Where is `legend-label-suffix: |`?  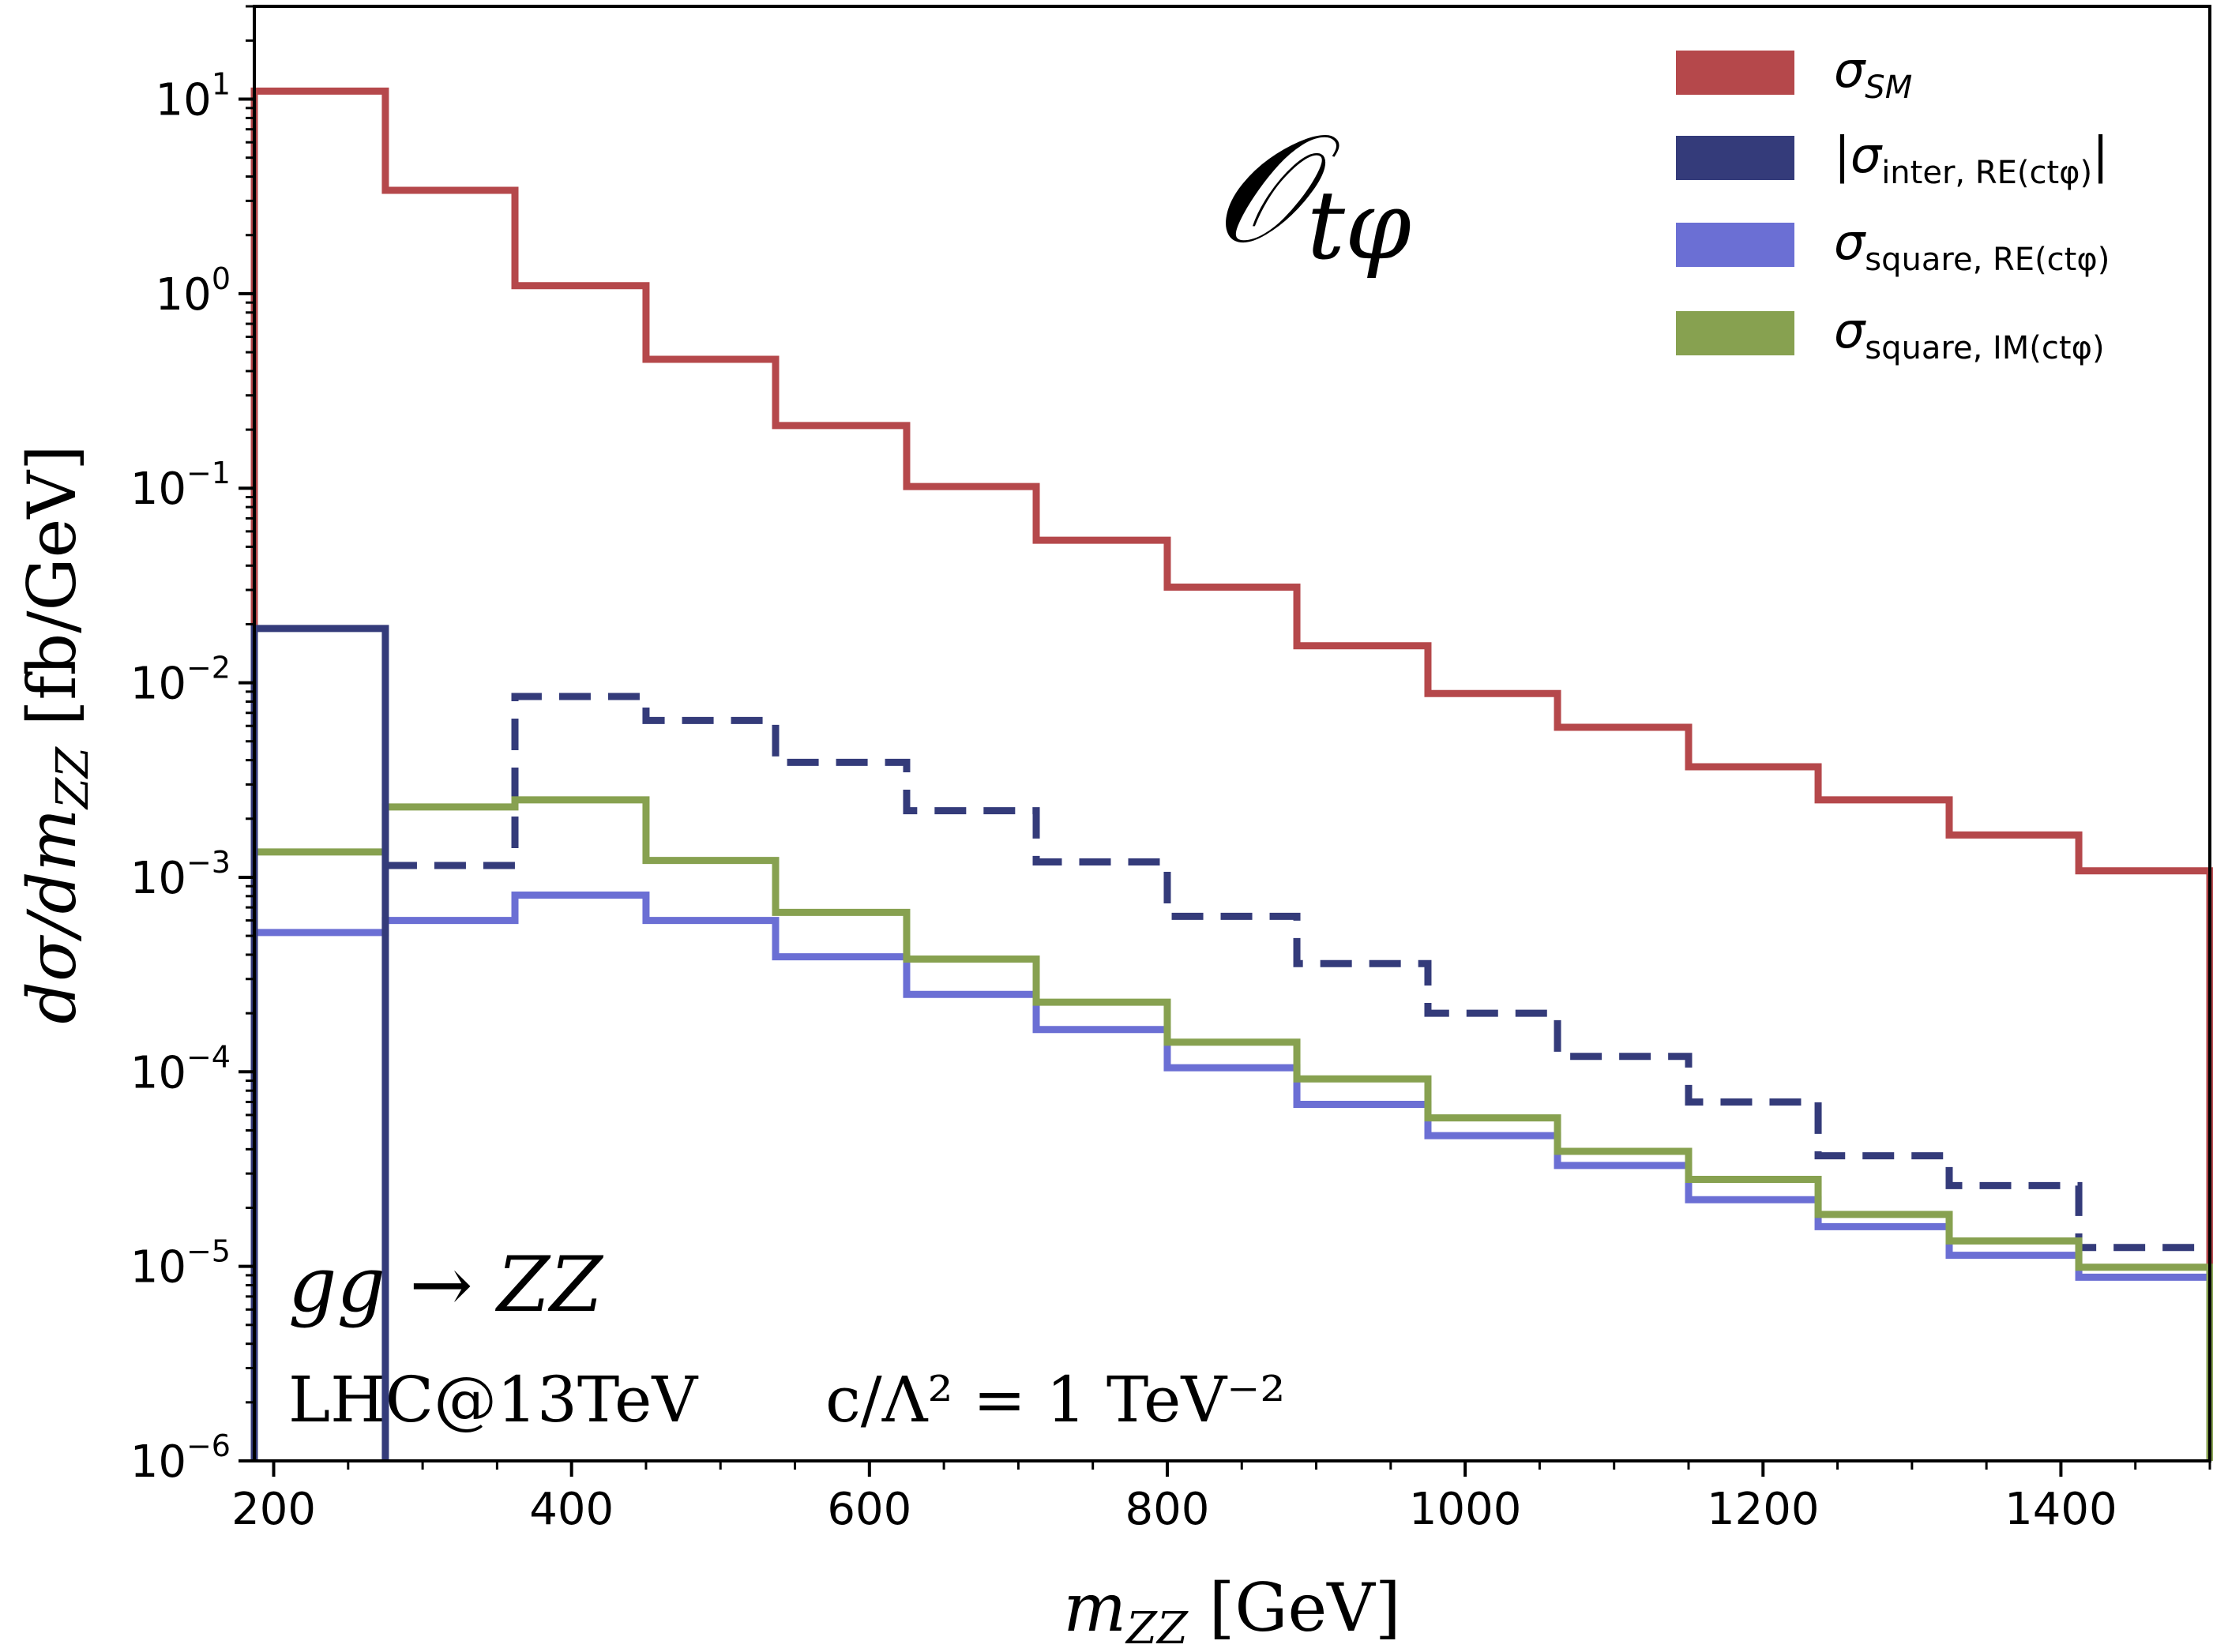 legend-label-suffix: | is located at coordinates (2100, 155).